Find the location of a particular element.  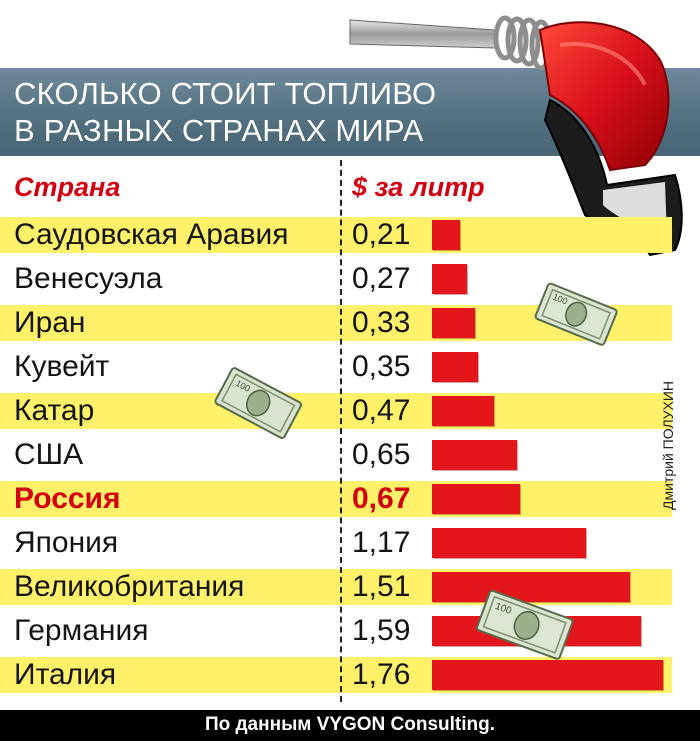

category-label: Иран is located at coordinates (50, 322).